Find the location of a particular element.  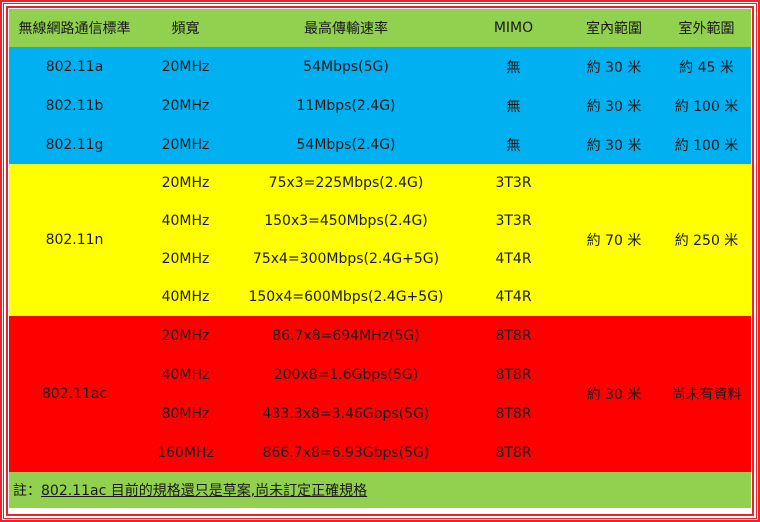

rate: 150x4=600Mbps(2.4G+5G) is located at coordinates (346, 297).